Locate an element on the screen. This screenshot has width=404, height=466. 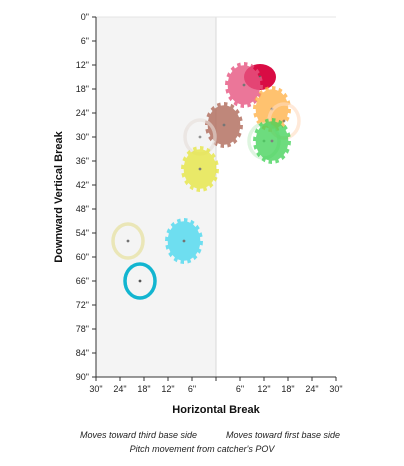
y-tick-label: 36" is located at coordinates (82, 161).